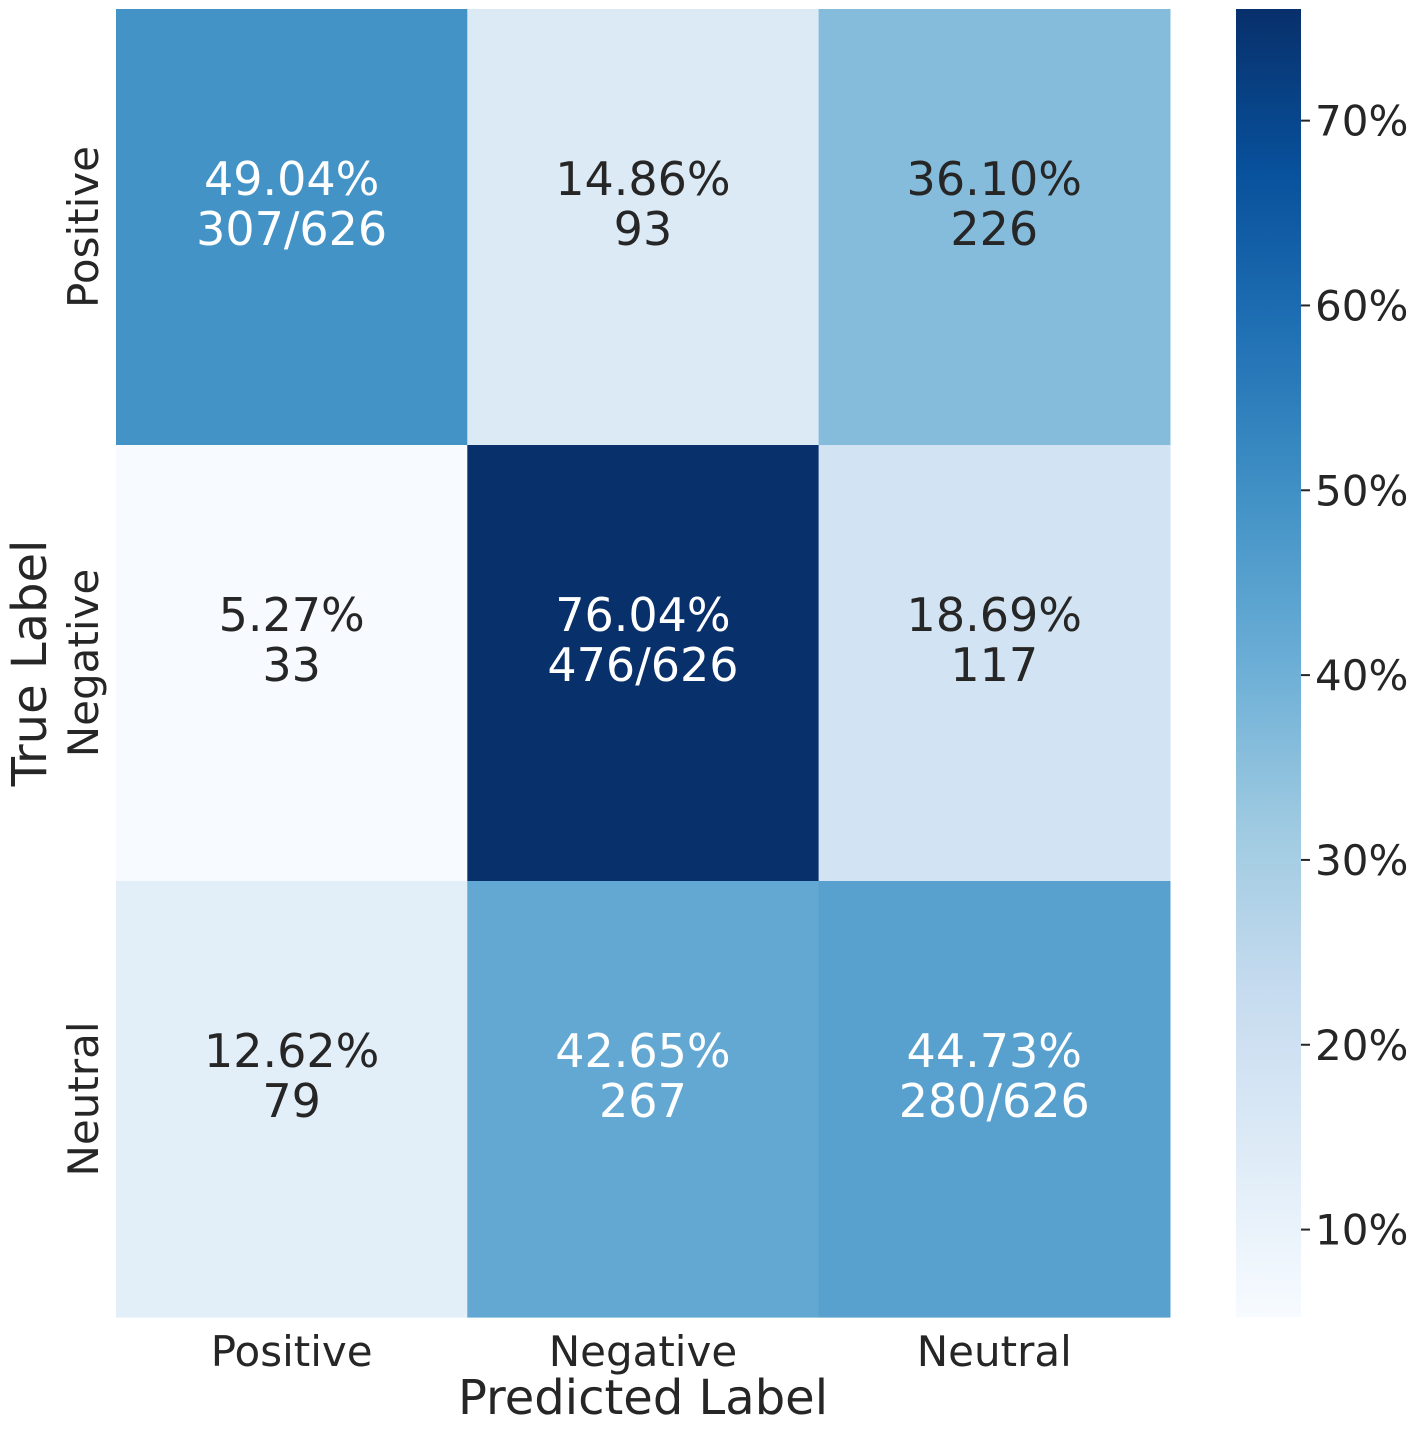  I want to click on cell-count-label: 33, so click(291, 665).